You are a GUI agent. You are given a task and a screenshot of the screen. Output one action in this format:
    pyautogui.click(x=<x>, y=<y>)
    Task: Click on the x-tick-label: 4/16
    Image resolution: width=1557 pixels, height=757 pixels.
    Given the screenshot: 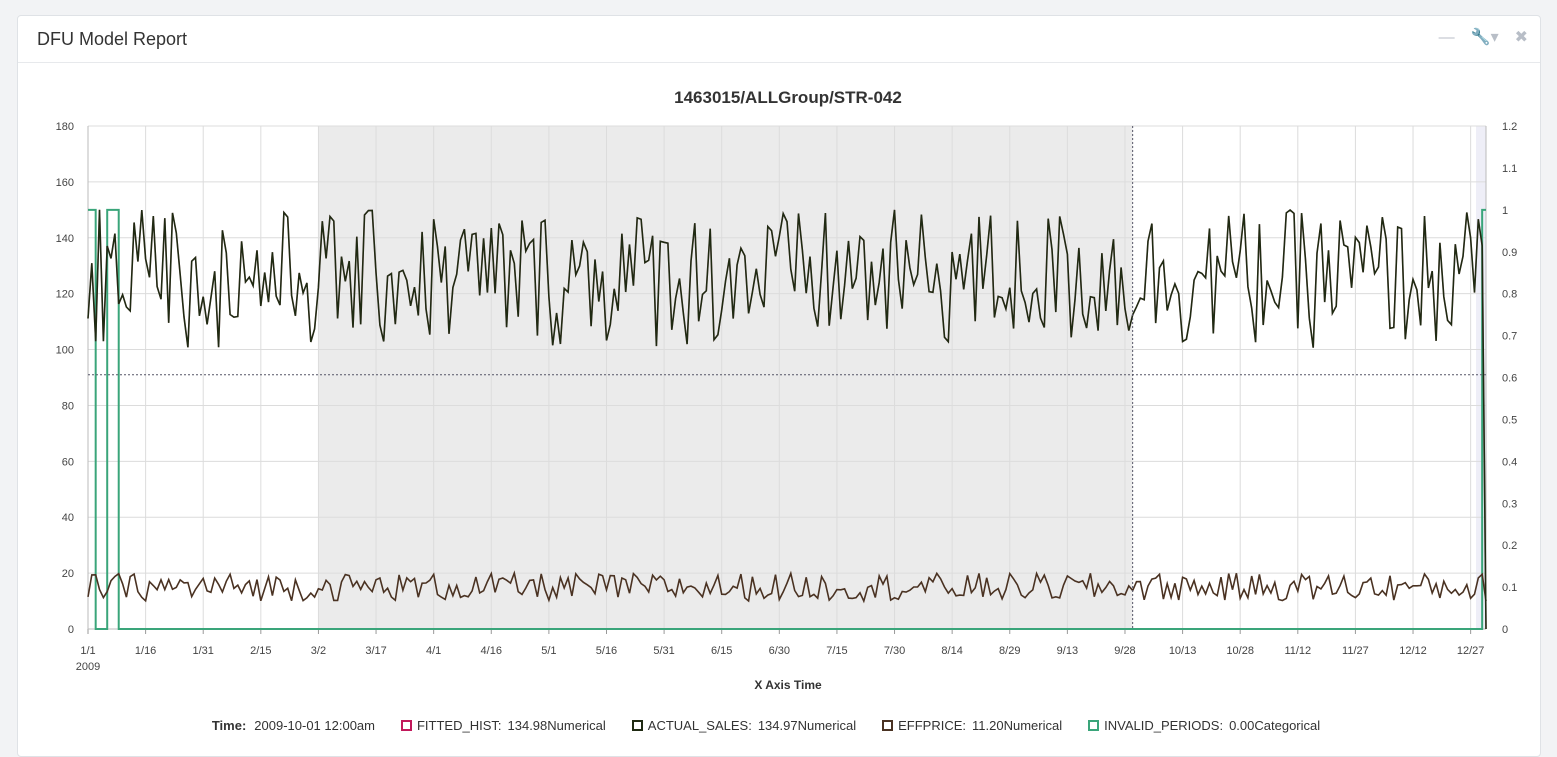 What is the action you would take?
    pyautogui.click(x=491, y=651)
    